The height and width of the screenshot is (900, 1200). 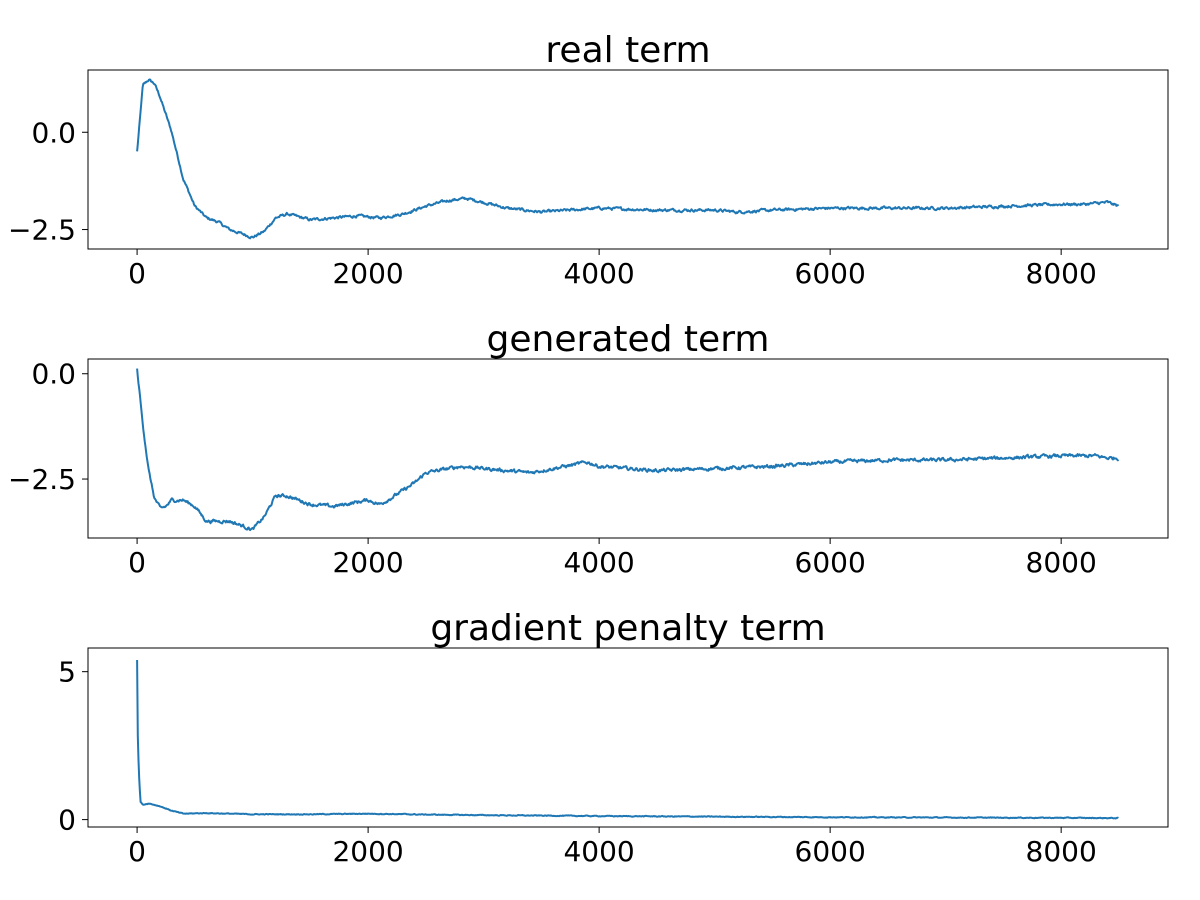 What do you see at coordinates (67, 672) in the screenshot?
I see `y-tick-label: 5` at bounding box center [67, 672].